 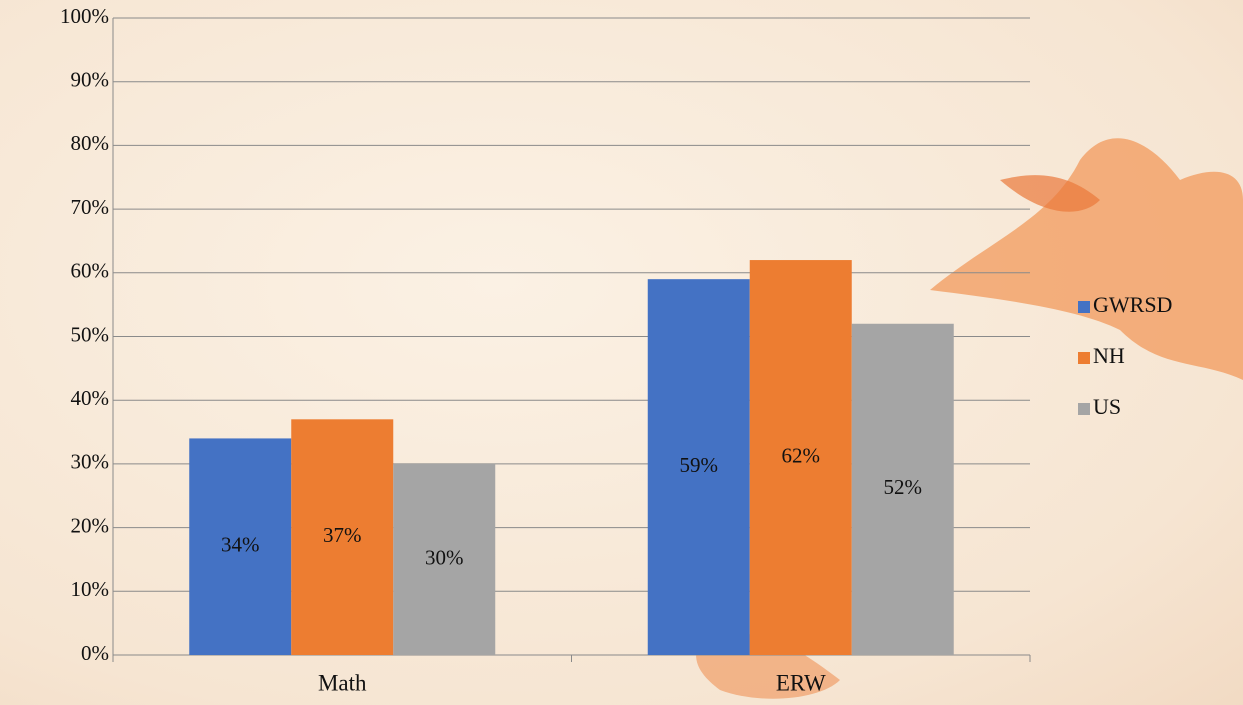 What do you see at coordinates (90, 80) in the screenshot?
I see `y-tick-label: 90%` at bounding box center [90, 80].